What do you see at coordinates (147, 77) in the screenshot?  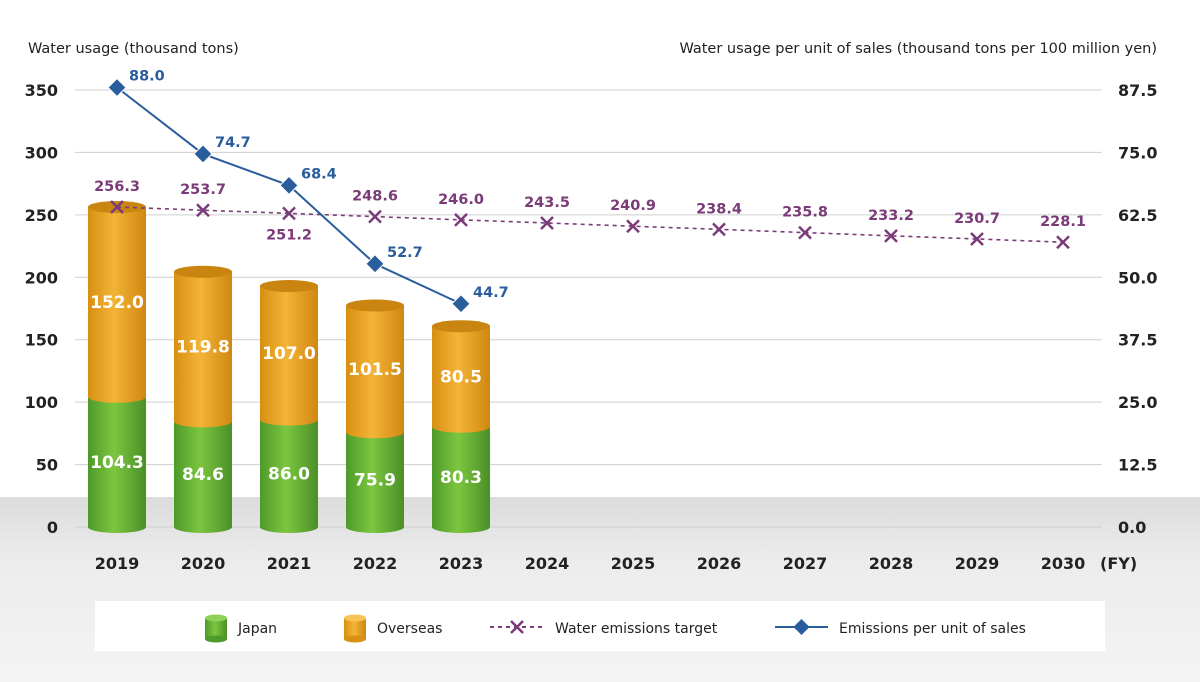 I see `per-unit-label: 88.0` at bounding box center [147, 77].